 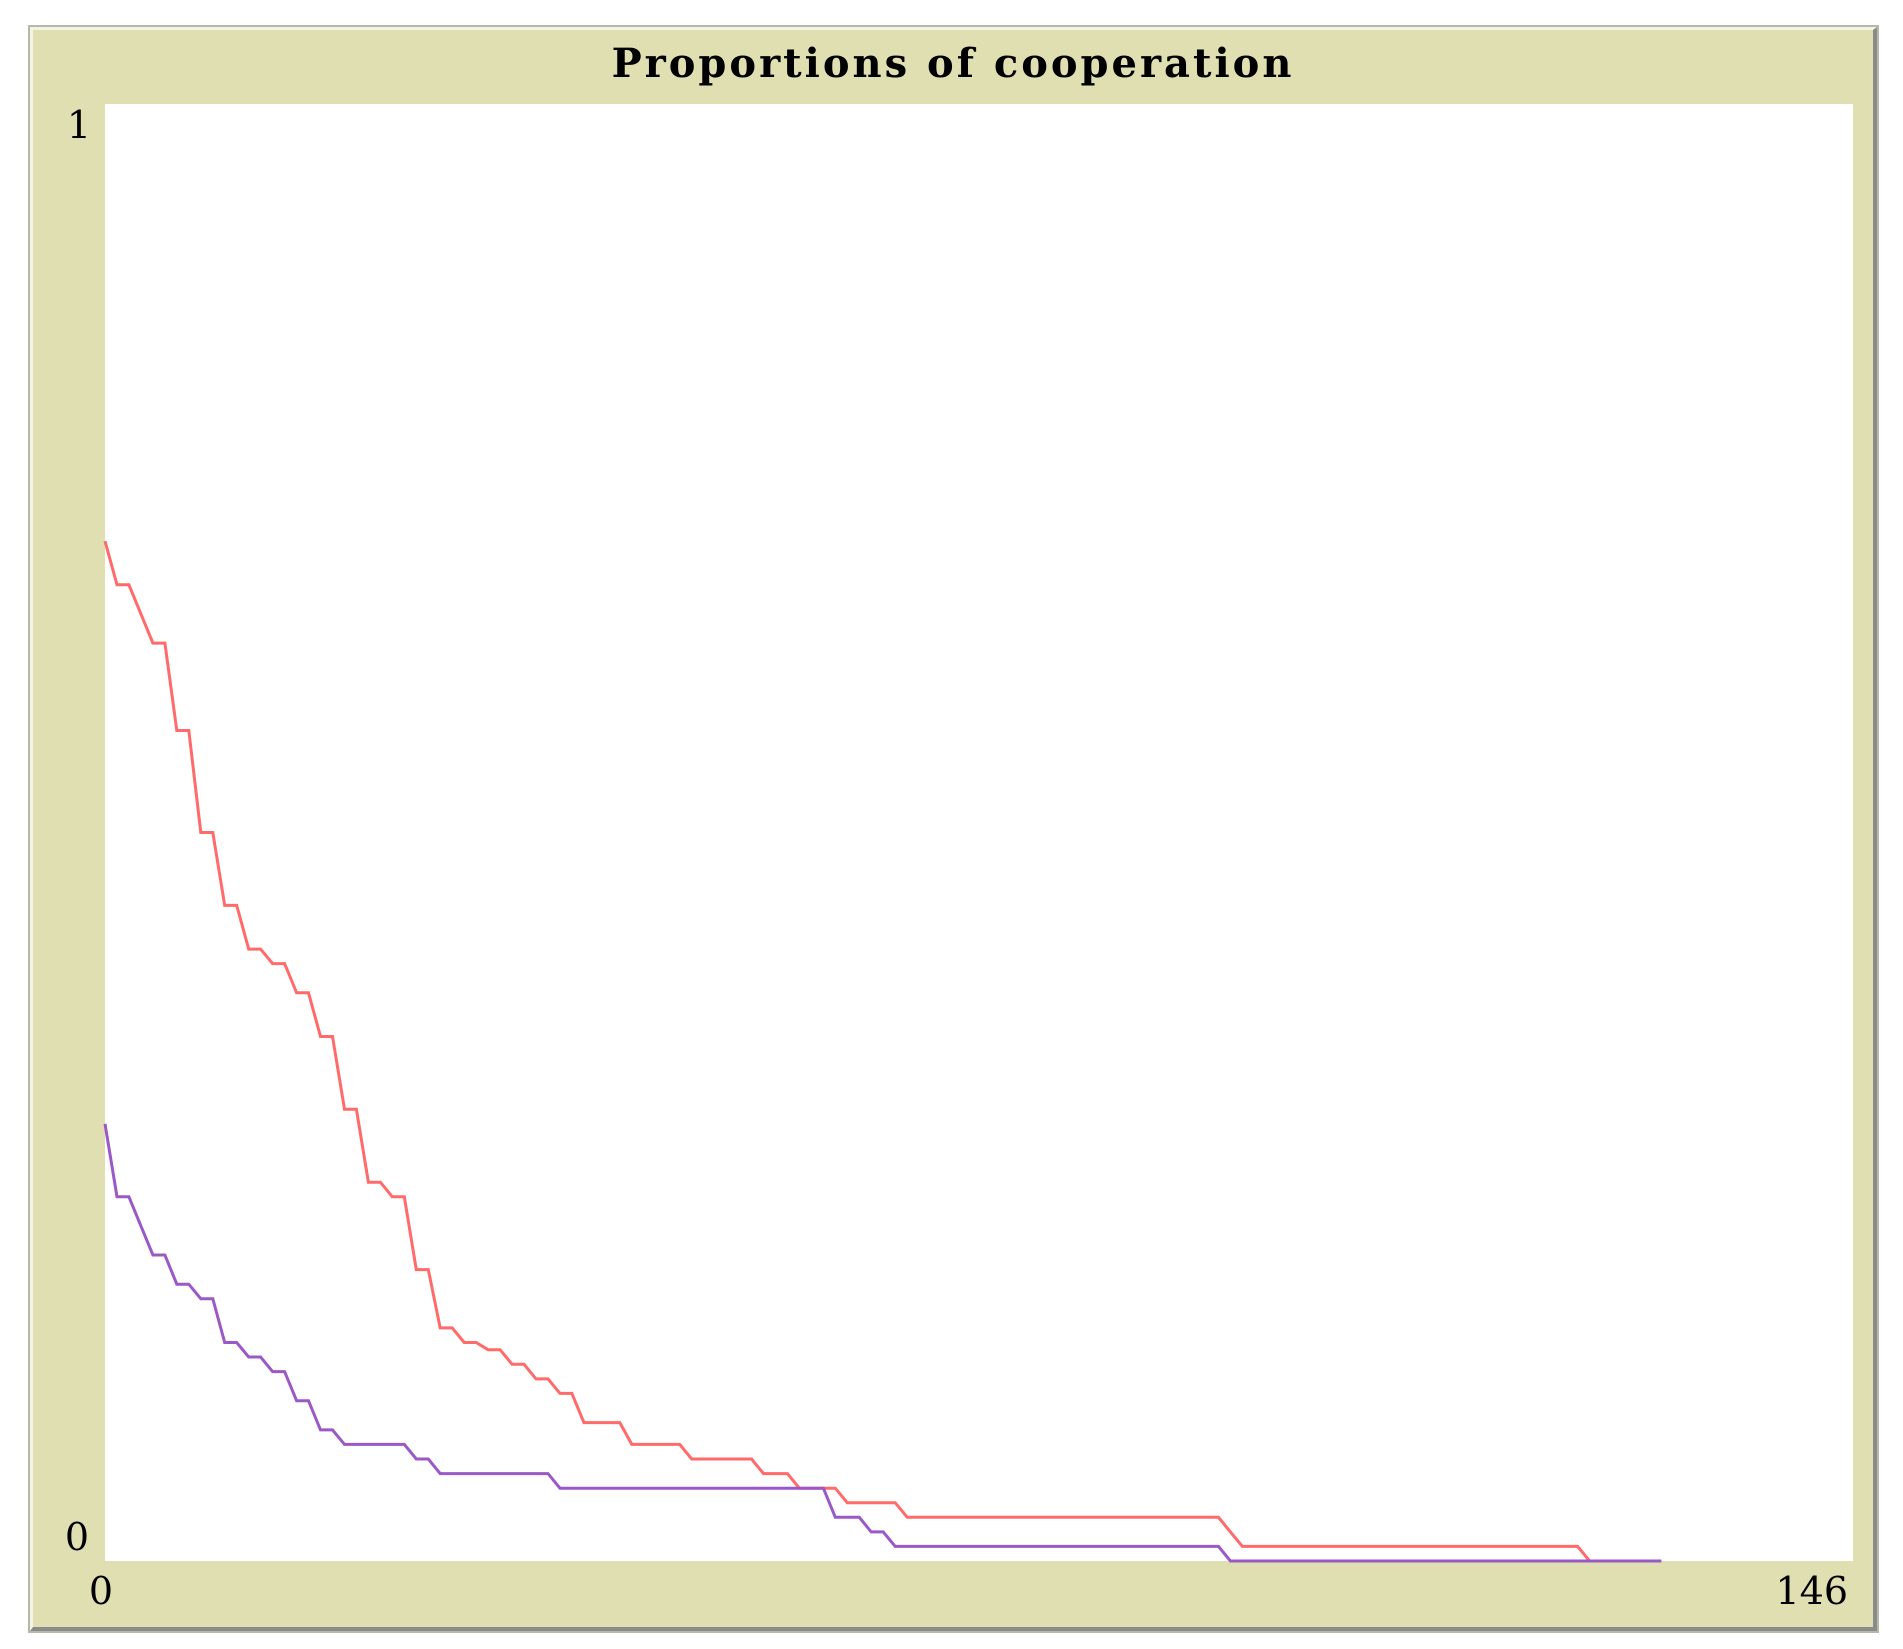 I want to click on y-tick-label-max: 1, so click(x=79, y=125).